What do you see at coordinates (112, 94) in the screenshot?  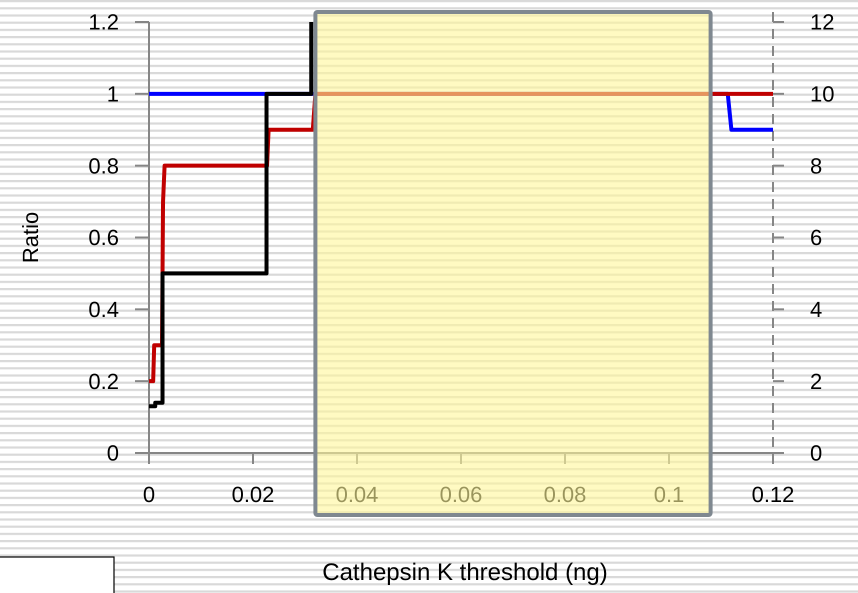 I see `y-tick-label: 1` at bounding box center [112, 94].